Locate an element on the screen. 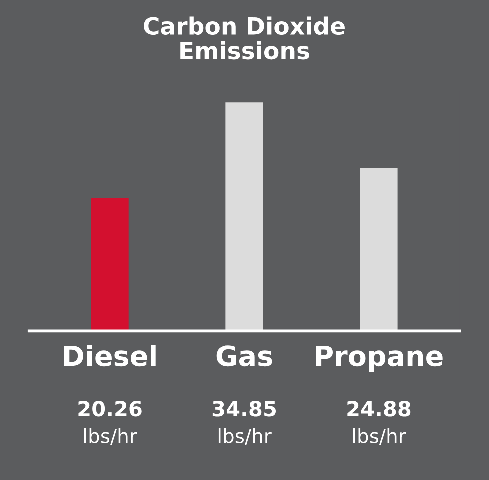 This screenshot has height=480, width=489. data-label: 20.26 lbs/hr is located at coordinates (110, 423).